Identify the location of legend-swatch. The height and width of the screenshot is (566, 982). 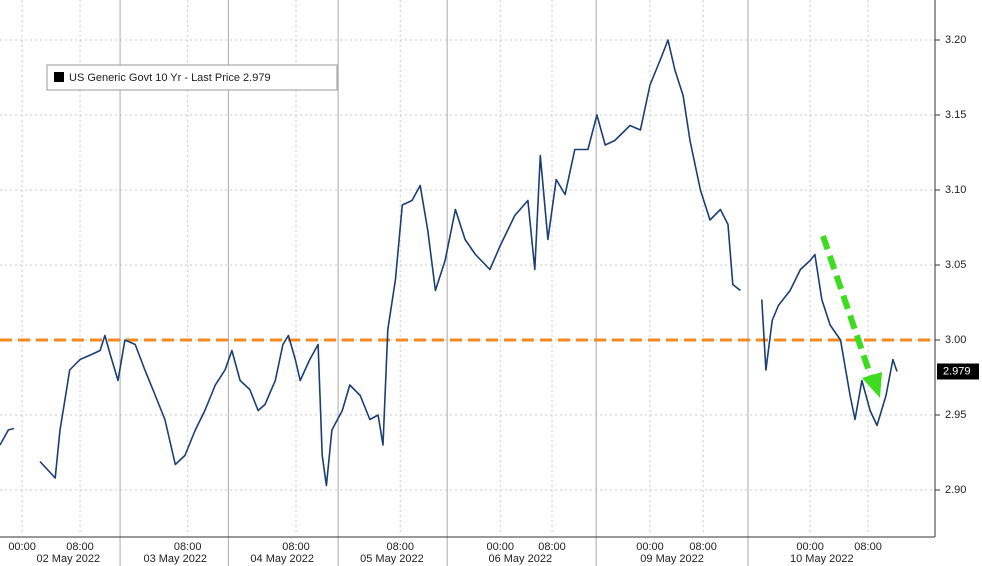
(59, 77).